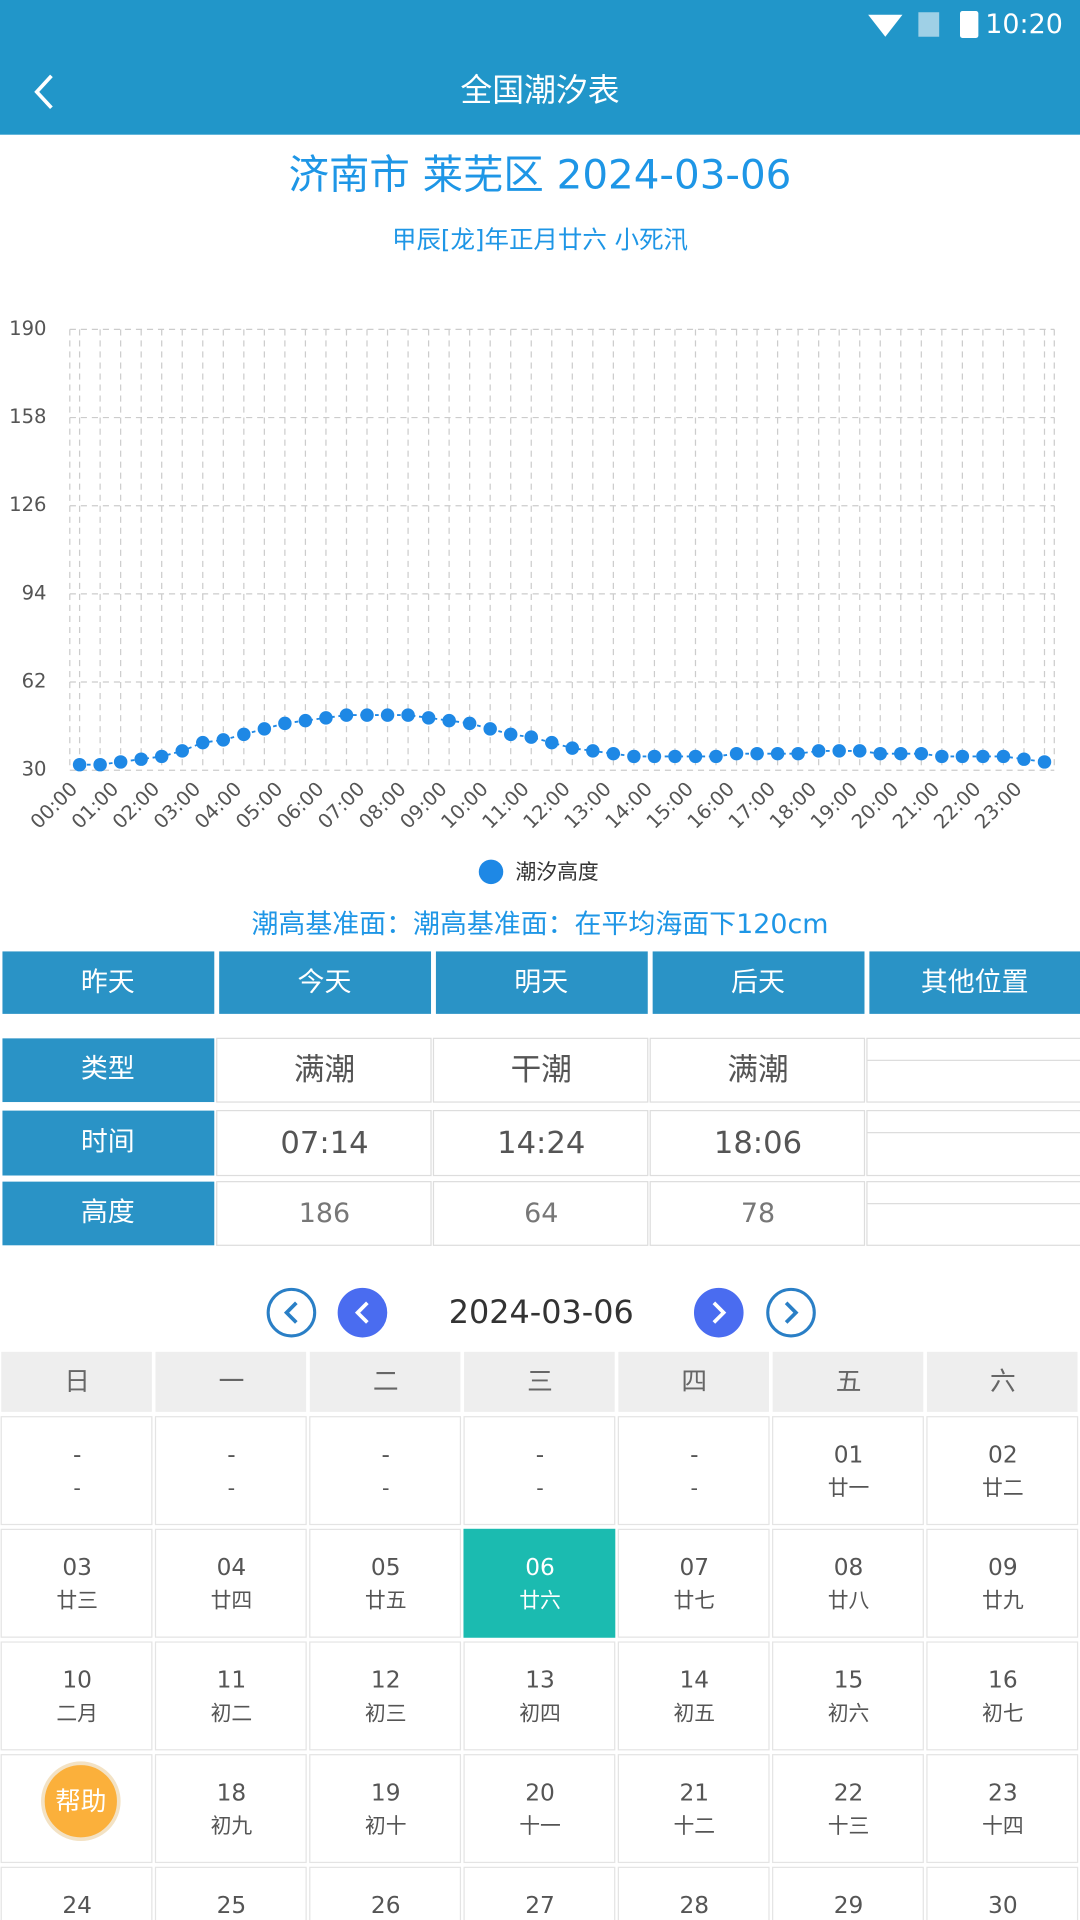 This screenshot has width=1080, height=1920. I want to click on calendar-lunar: 十一, so click(540, 1826).